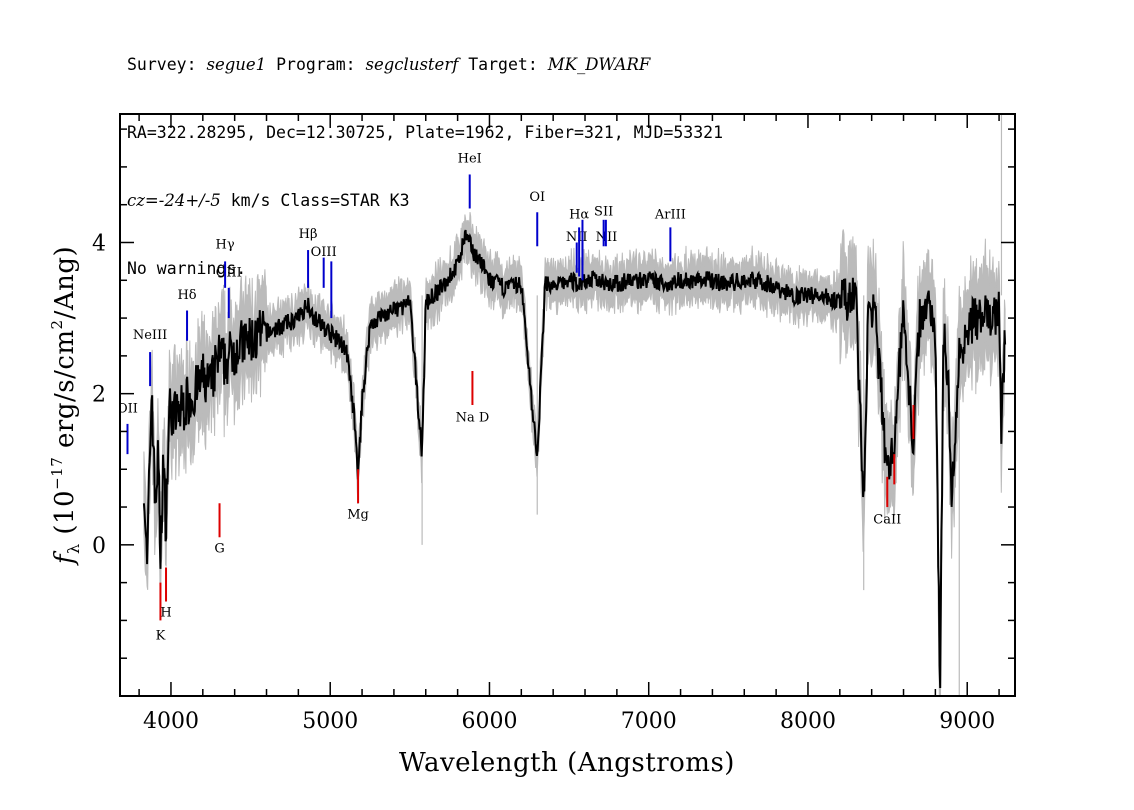 This screenshot has width=1134, height=810. I want to click on x-axis-title: Wavelength (Angstroms), so click(567, 763).